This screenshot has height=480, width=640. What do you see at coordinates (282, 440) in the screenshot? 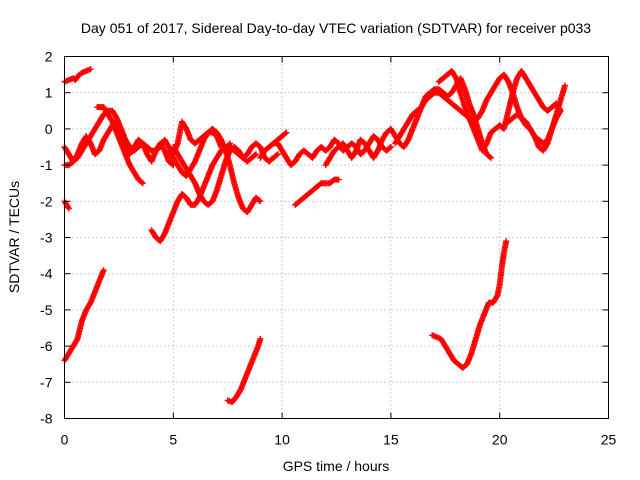
I see `x-tick-label: 10` at bounding box center [282, 440].